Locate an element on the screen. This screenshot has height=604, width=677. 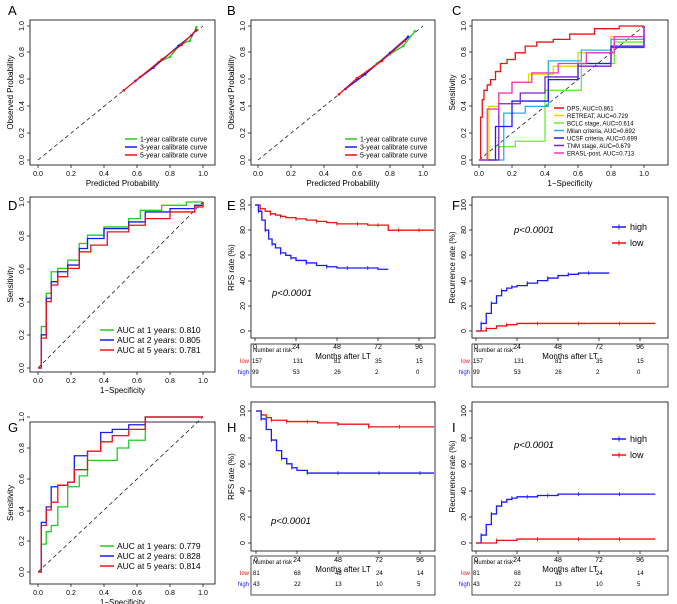
y-tick-label: 1.0 is located at coordinates (464, 26).